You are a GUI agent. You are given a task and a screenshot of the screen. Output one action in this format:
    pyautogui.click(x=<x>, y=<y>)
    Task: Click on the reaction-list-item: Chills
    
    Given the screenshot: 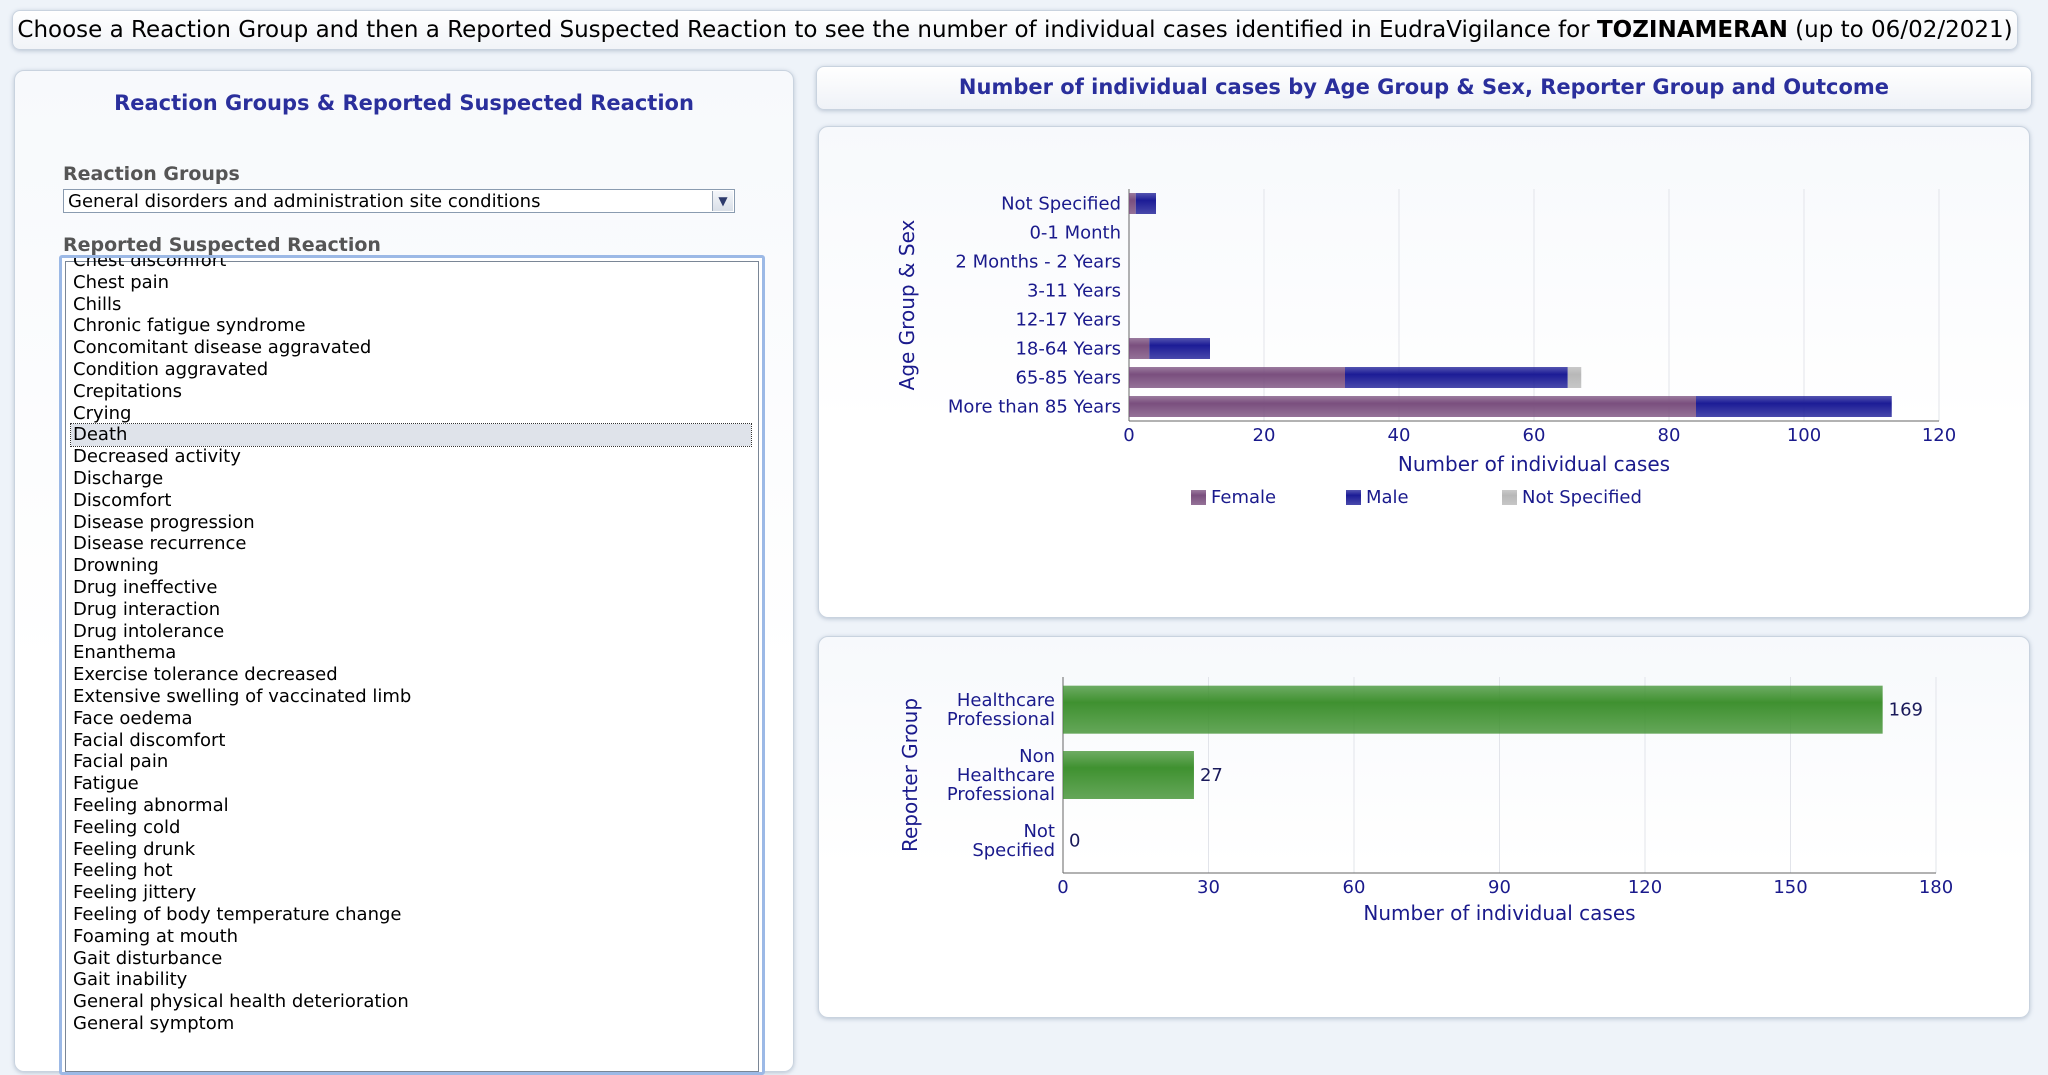 What is the action you would take?
    pyautogui.click(x=97, y=304)
    